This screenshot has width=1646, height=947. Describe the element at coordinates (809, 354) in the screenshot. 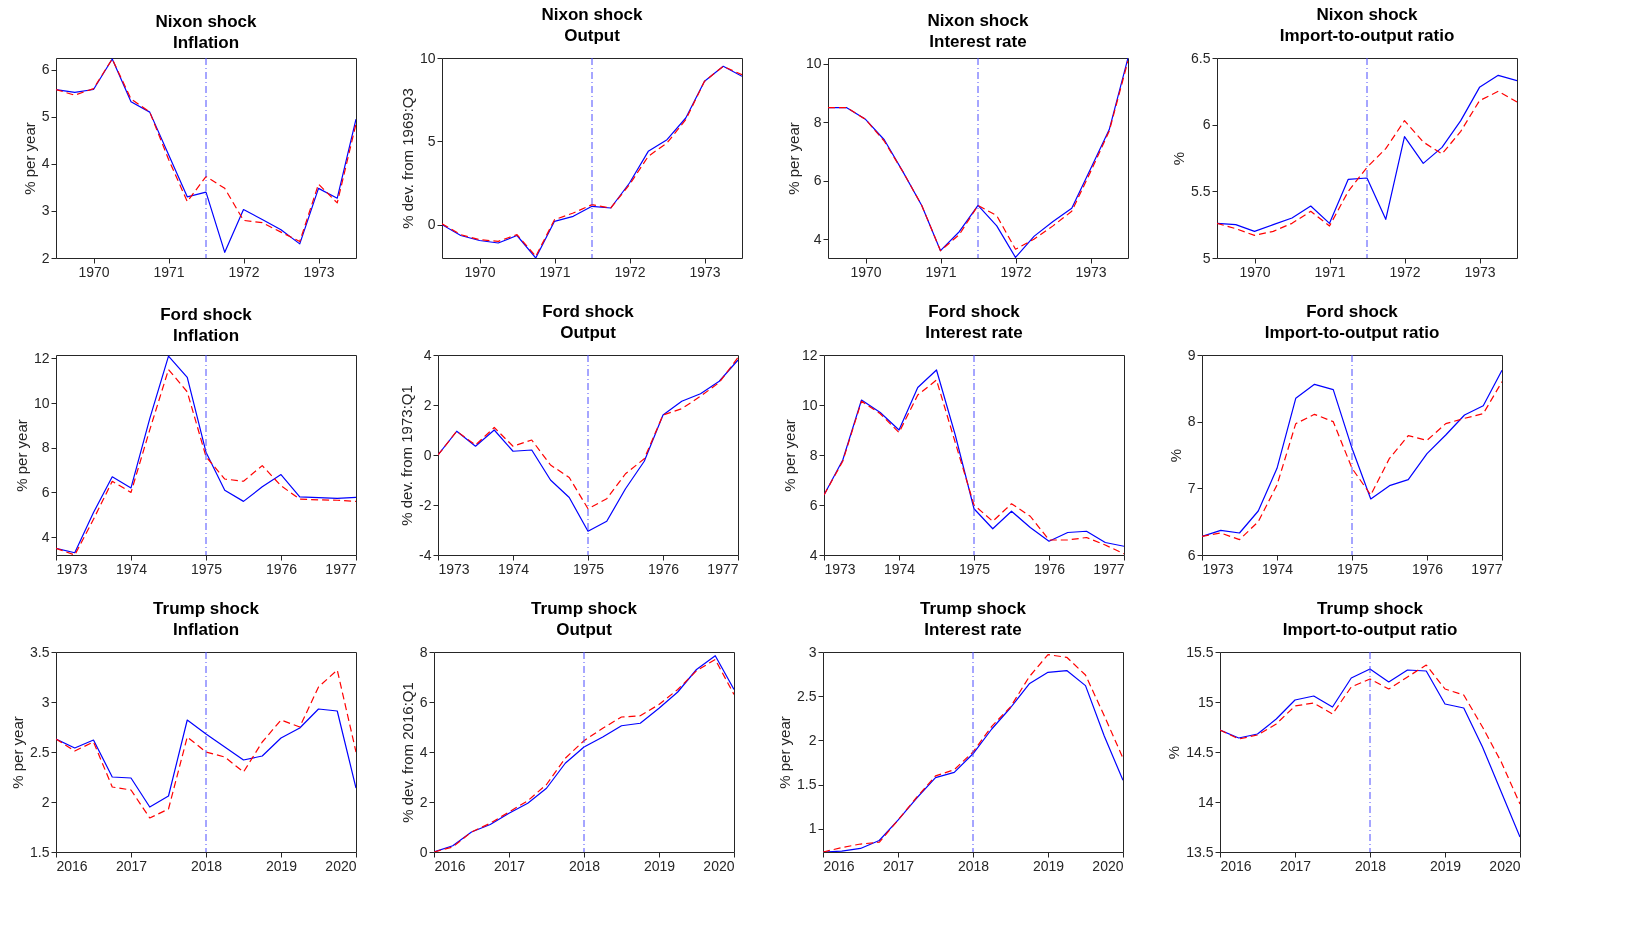

I see `y-tick-label: 12` at that location.